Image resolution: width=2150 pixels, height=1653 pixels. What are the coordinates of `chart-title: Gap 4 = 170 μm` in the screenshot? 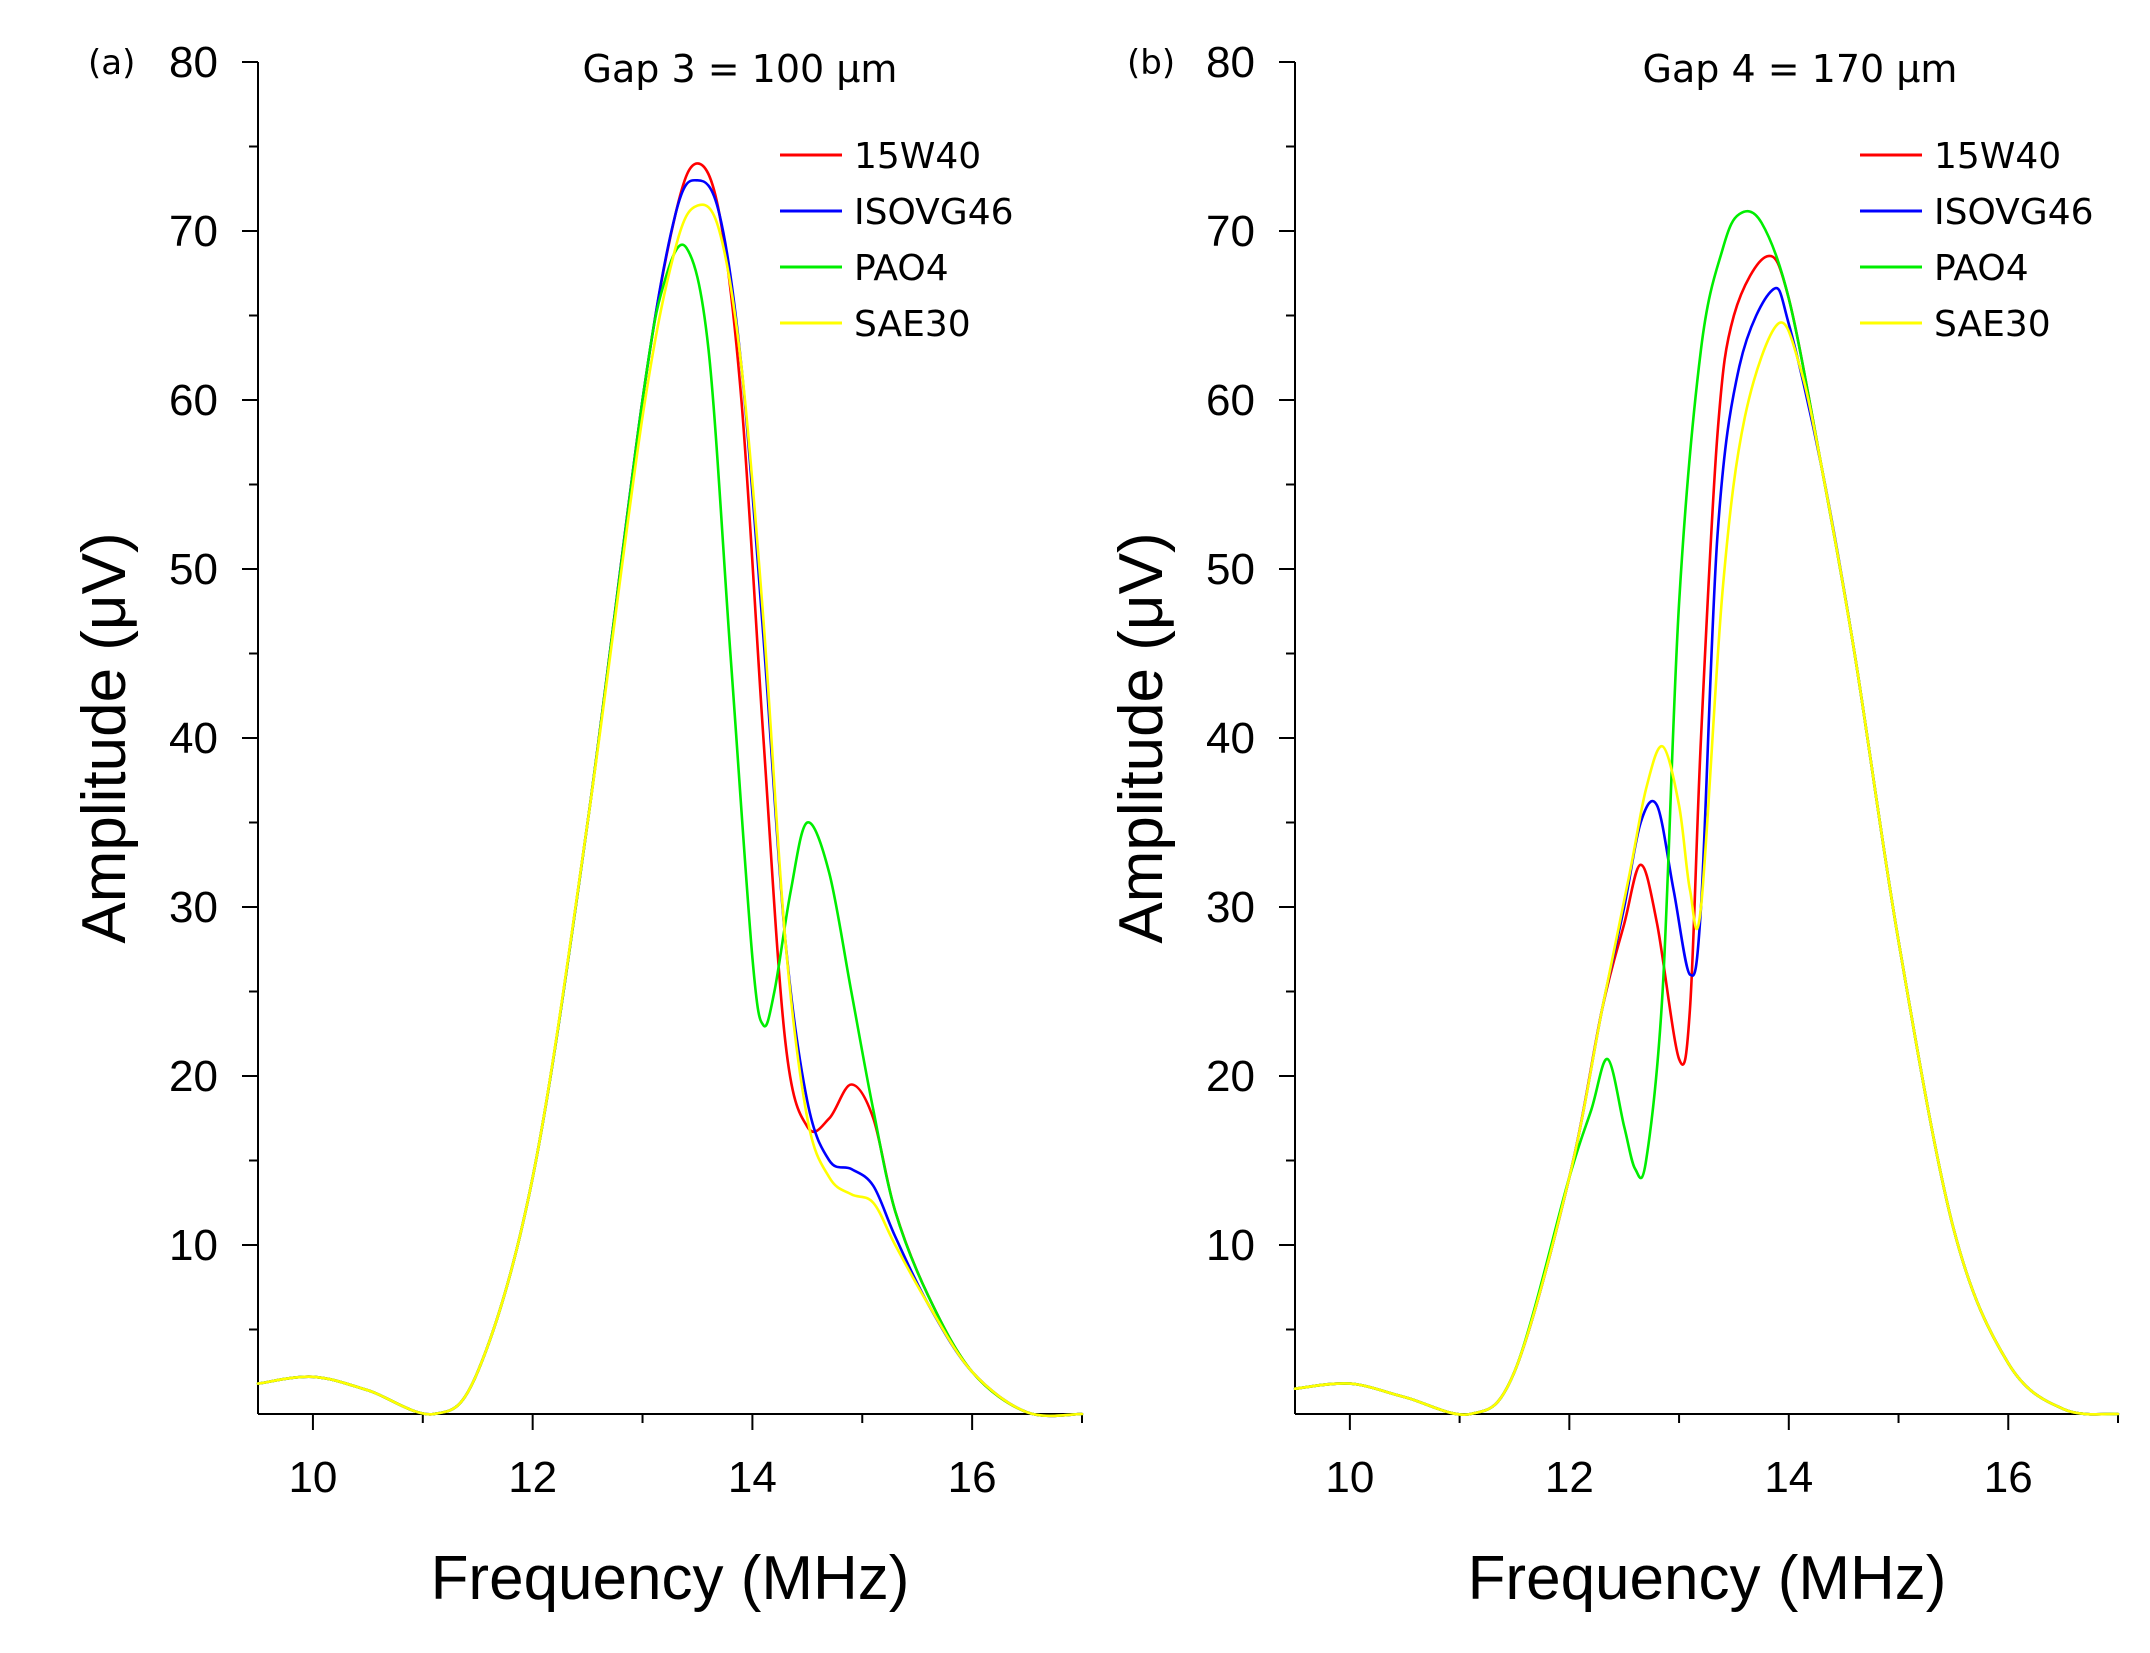 It's located at (1800, 69).